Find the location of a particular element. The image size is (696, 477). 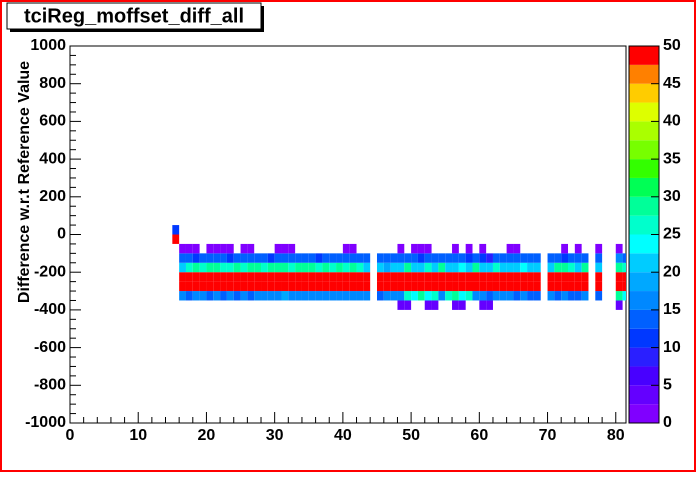

x-tick-label: 10 is located at coordinates (138, 435).